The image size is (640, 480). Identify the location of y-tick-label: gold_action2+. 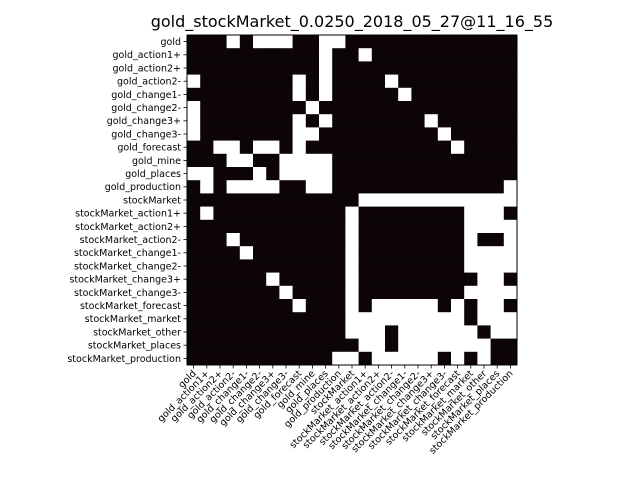
(146, 68).